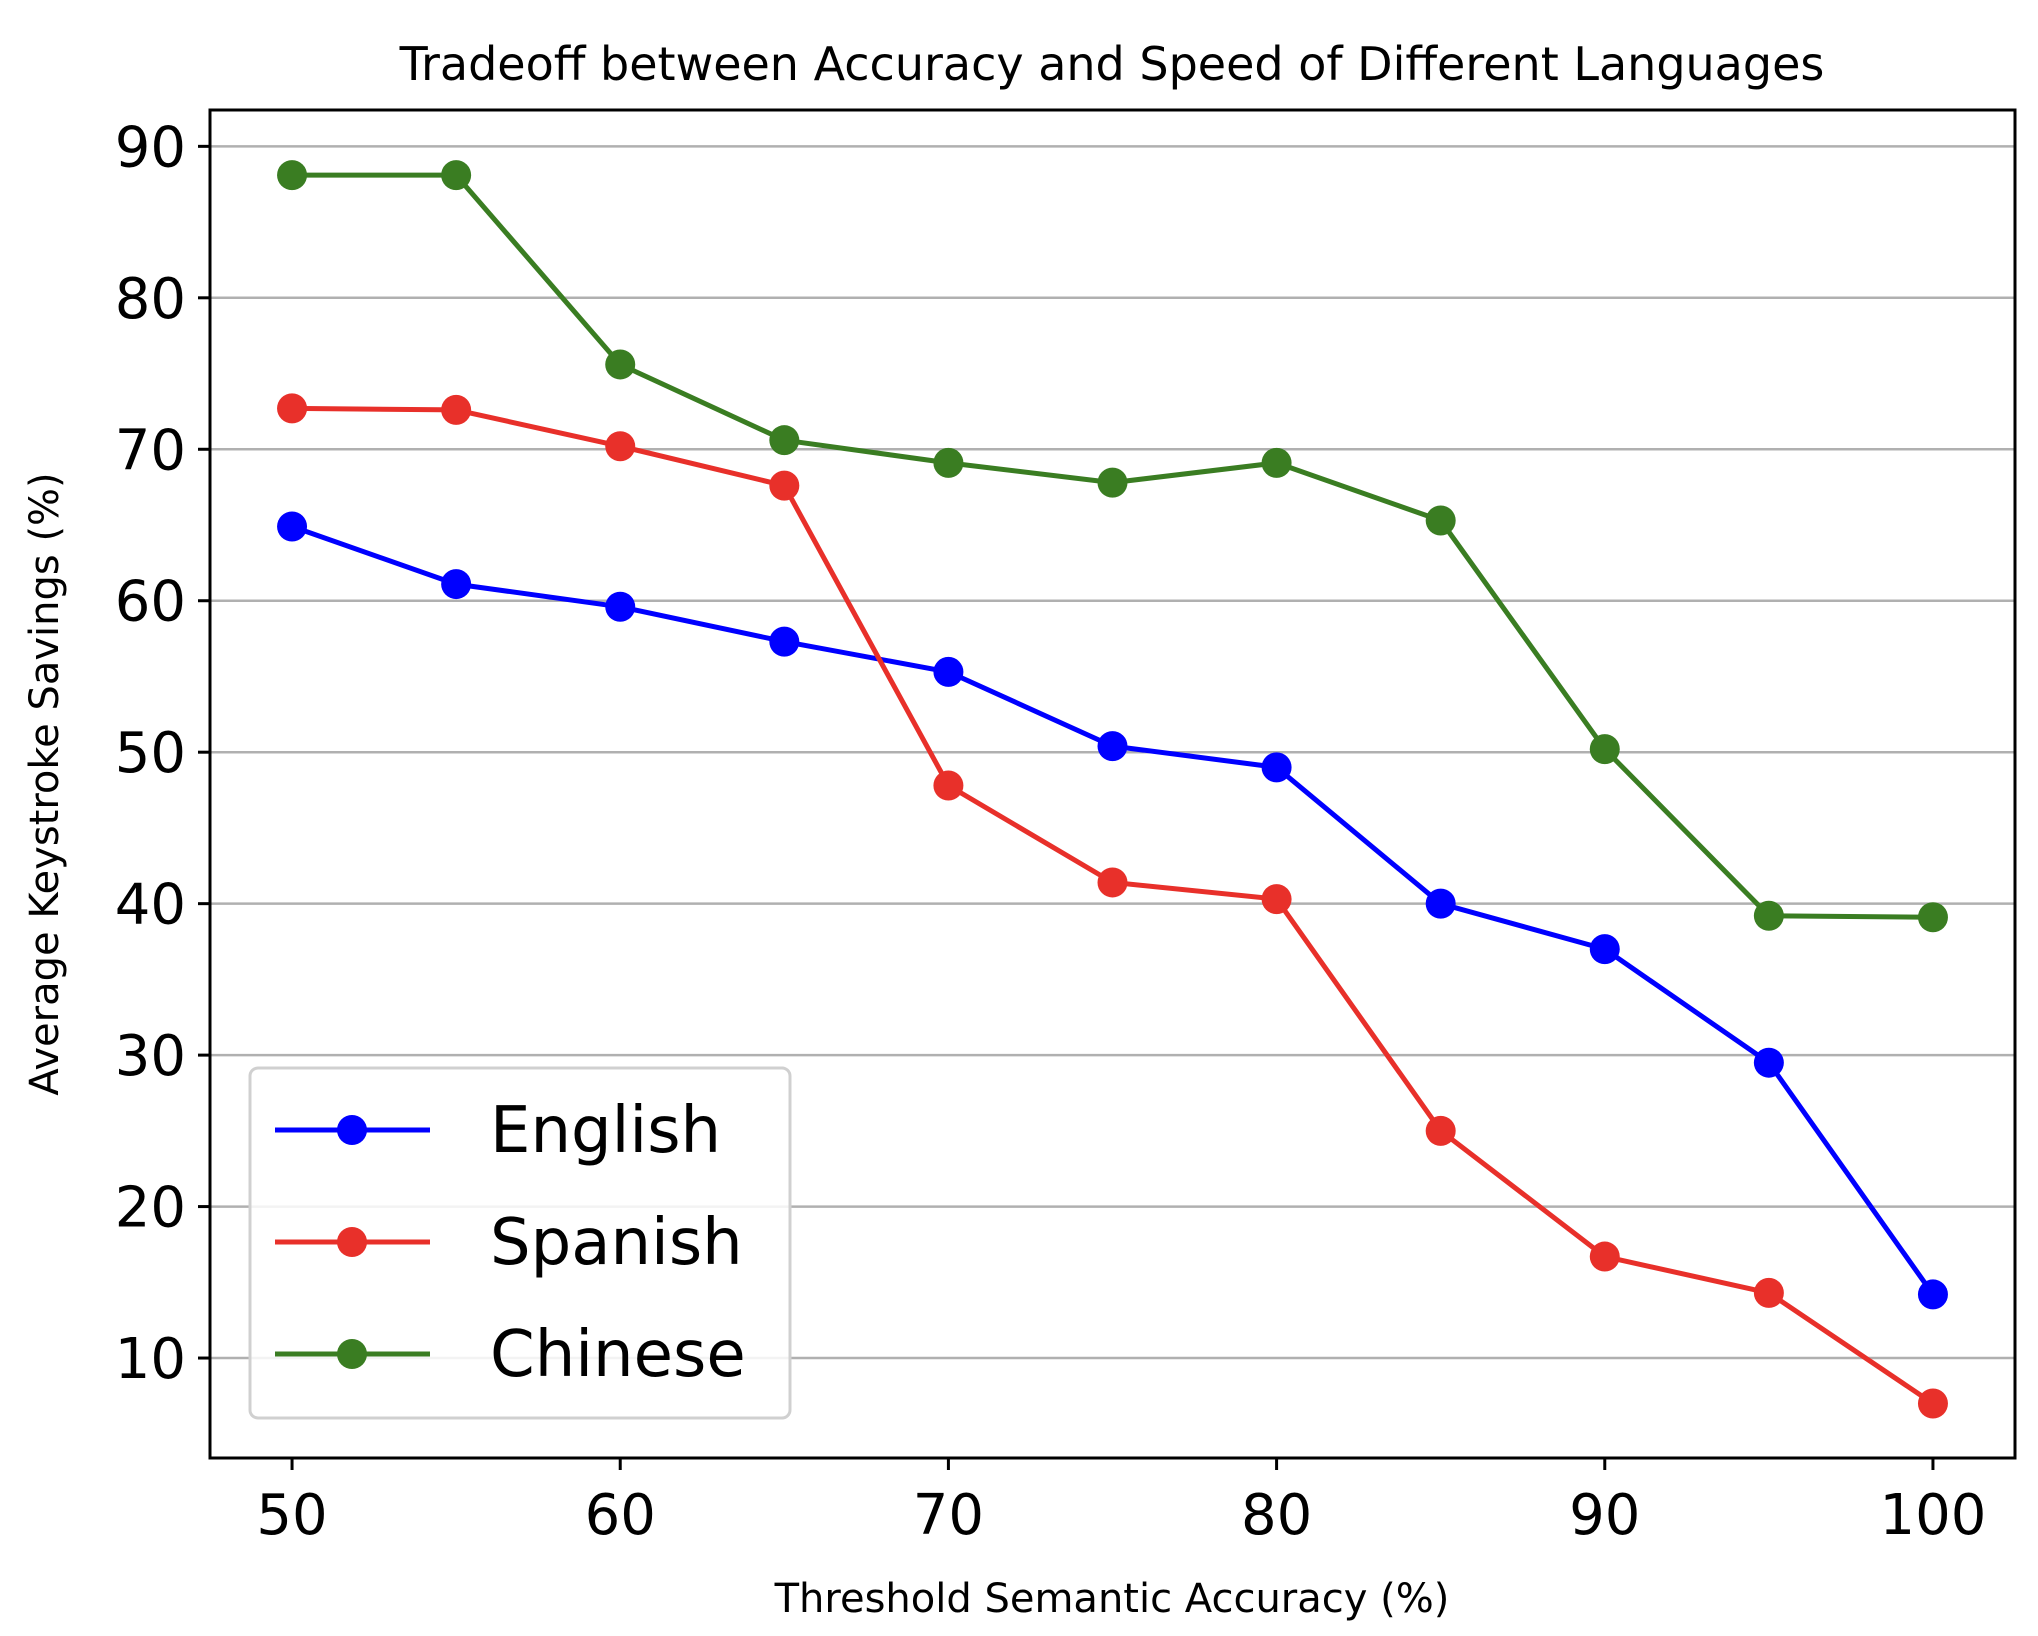 The width and height of the screenshot is (2038, 1636). I want to click on x-tick-label-60: 60, so click(620, 1515).